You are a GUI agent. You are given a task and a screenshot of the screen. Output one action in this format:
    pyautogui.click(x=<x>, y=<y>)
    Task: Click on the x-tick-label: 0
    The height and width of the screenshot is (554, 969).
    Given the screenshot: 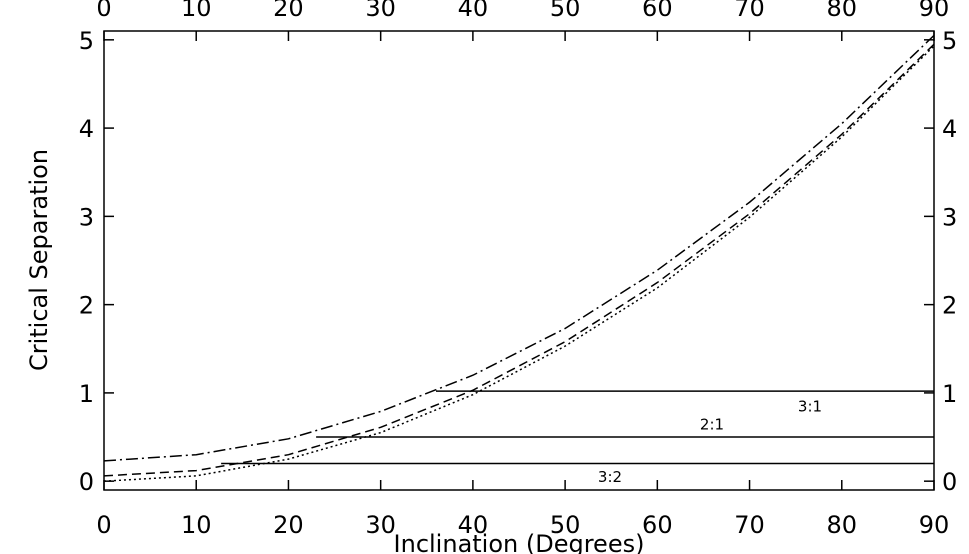 What is the action you would take?
    pyautogui.click(x=103, y=525)
    